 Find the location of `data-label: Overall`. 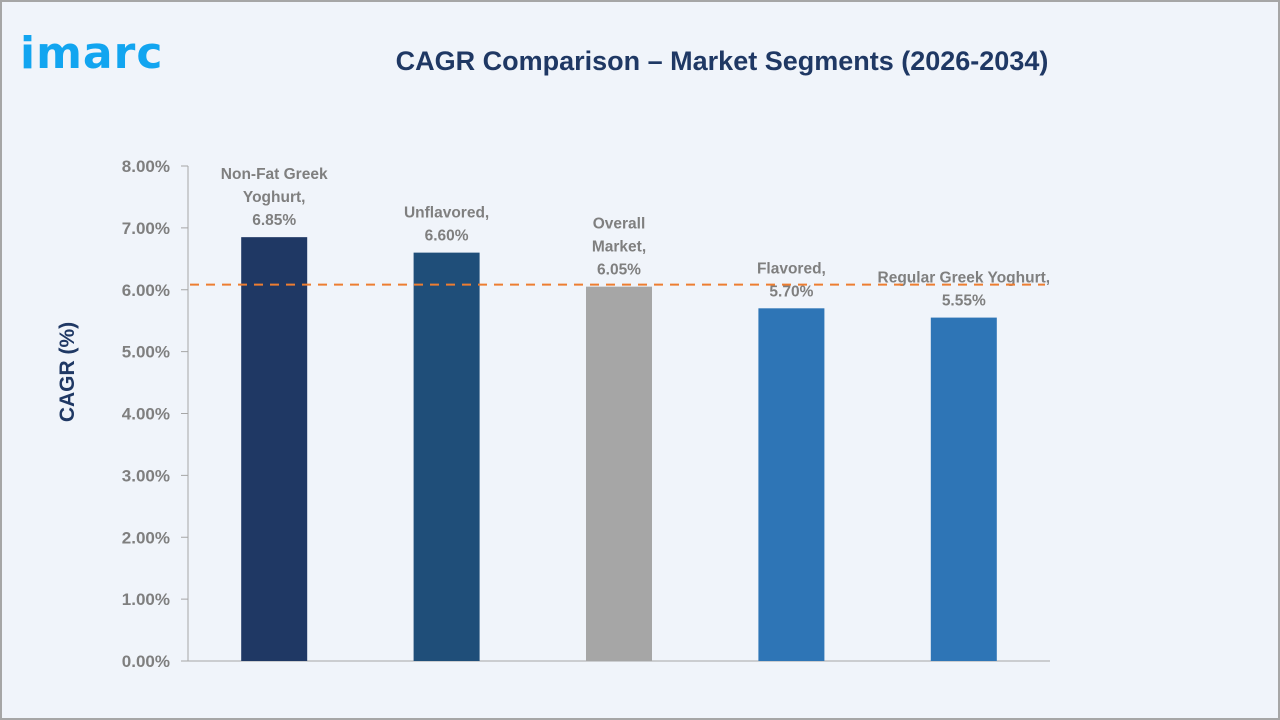

data-label: Overall is located at coordinates (619, 224).